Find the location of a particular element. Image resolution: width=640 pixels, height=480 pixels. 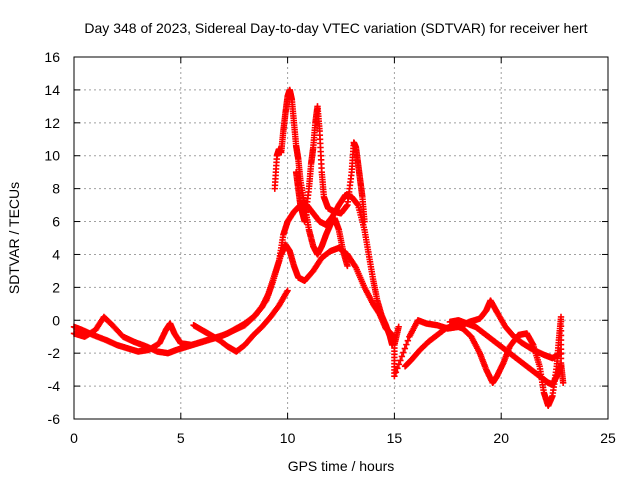

y-tick-label: 14 is located at coordinates (52, 90).